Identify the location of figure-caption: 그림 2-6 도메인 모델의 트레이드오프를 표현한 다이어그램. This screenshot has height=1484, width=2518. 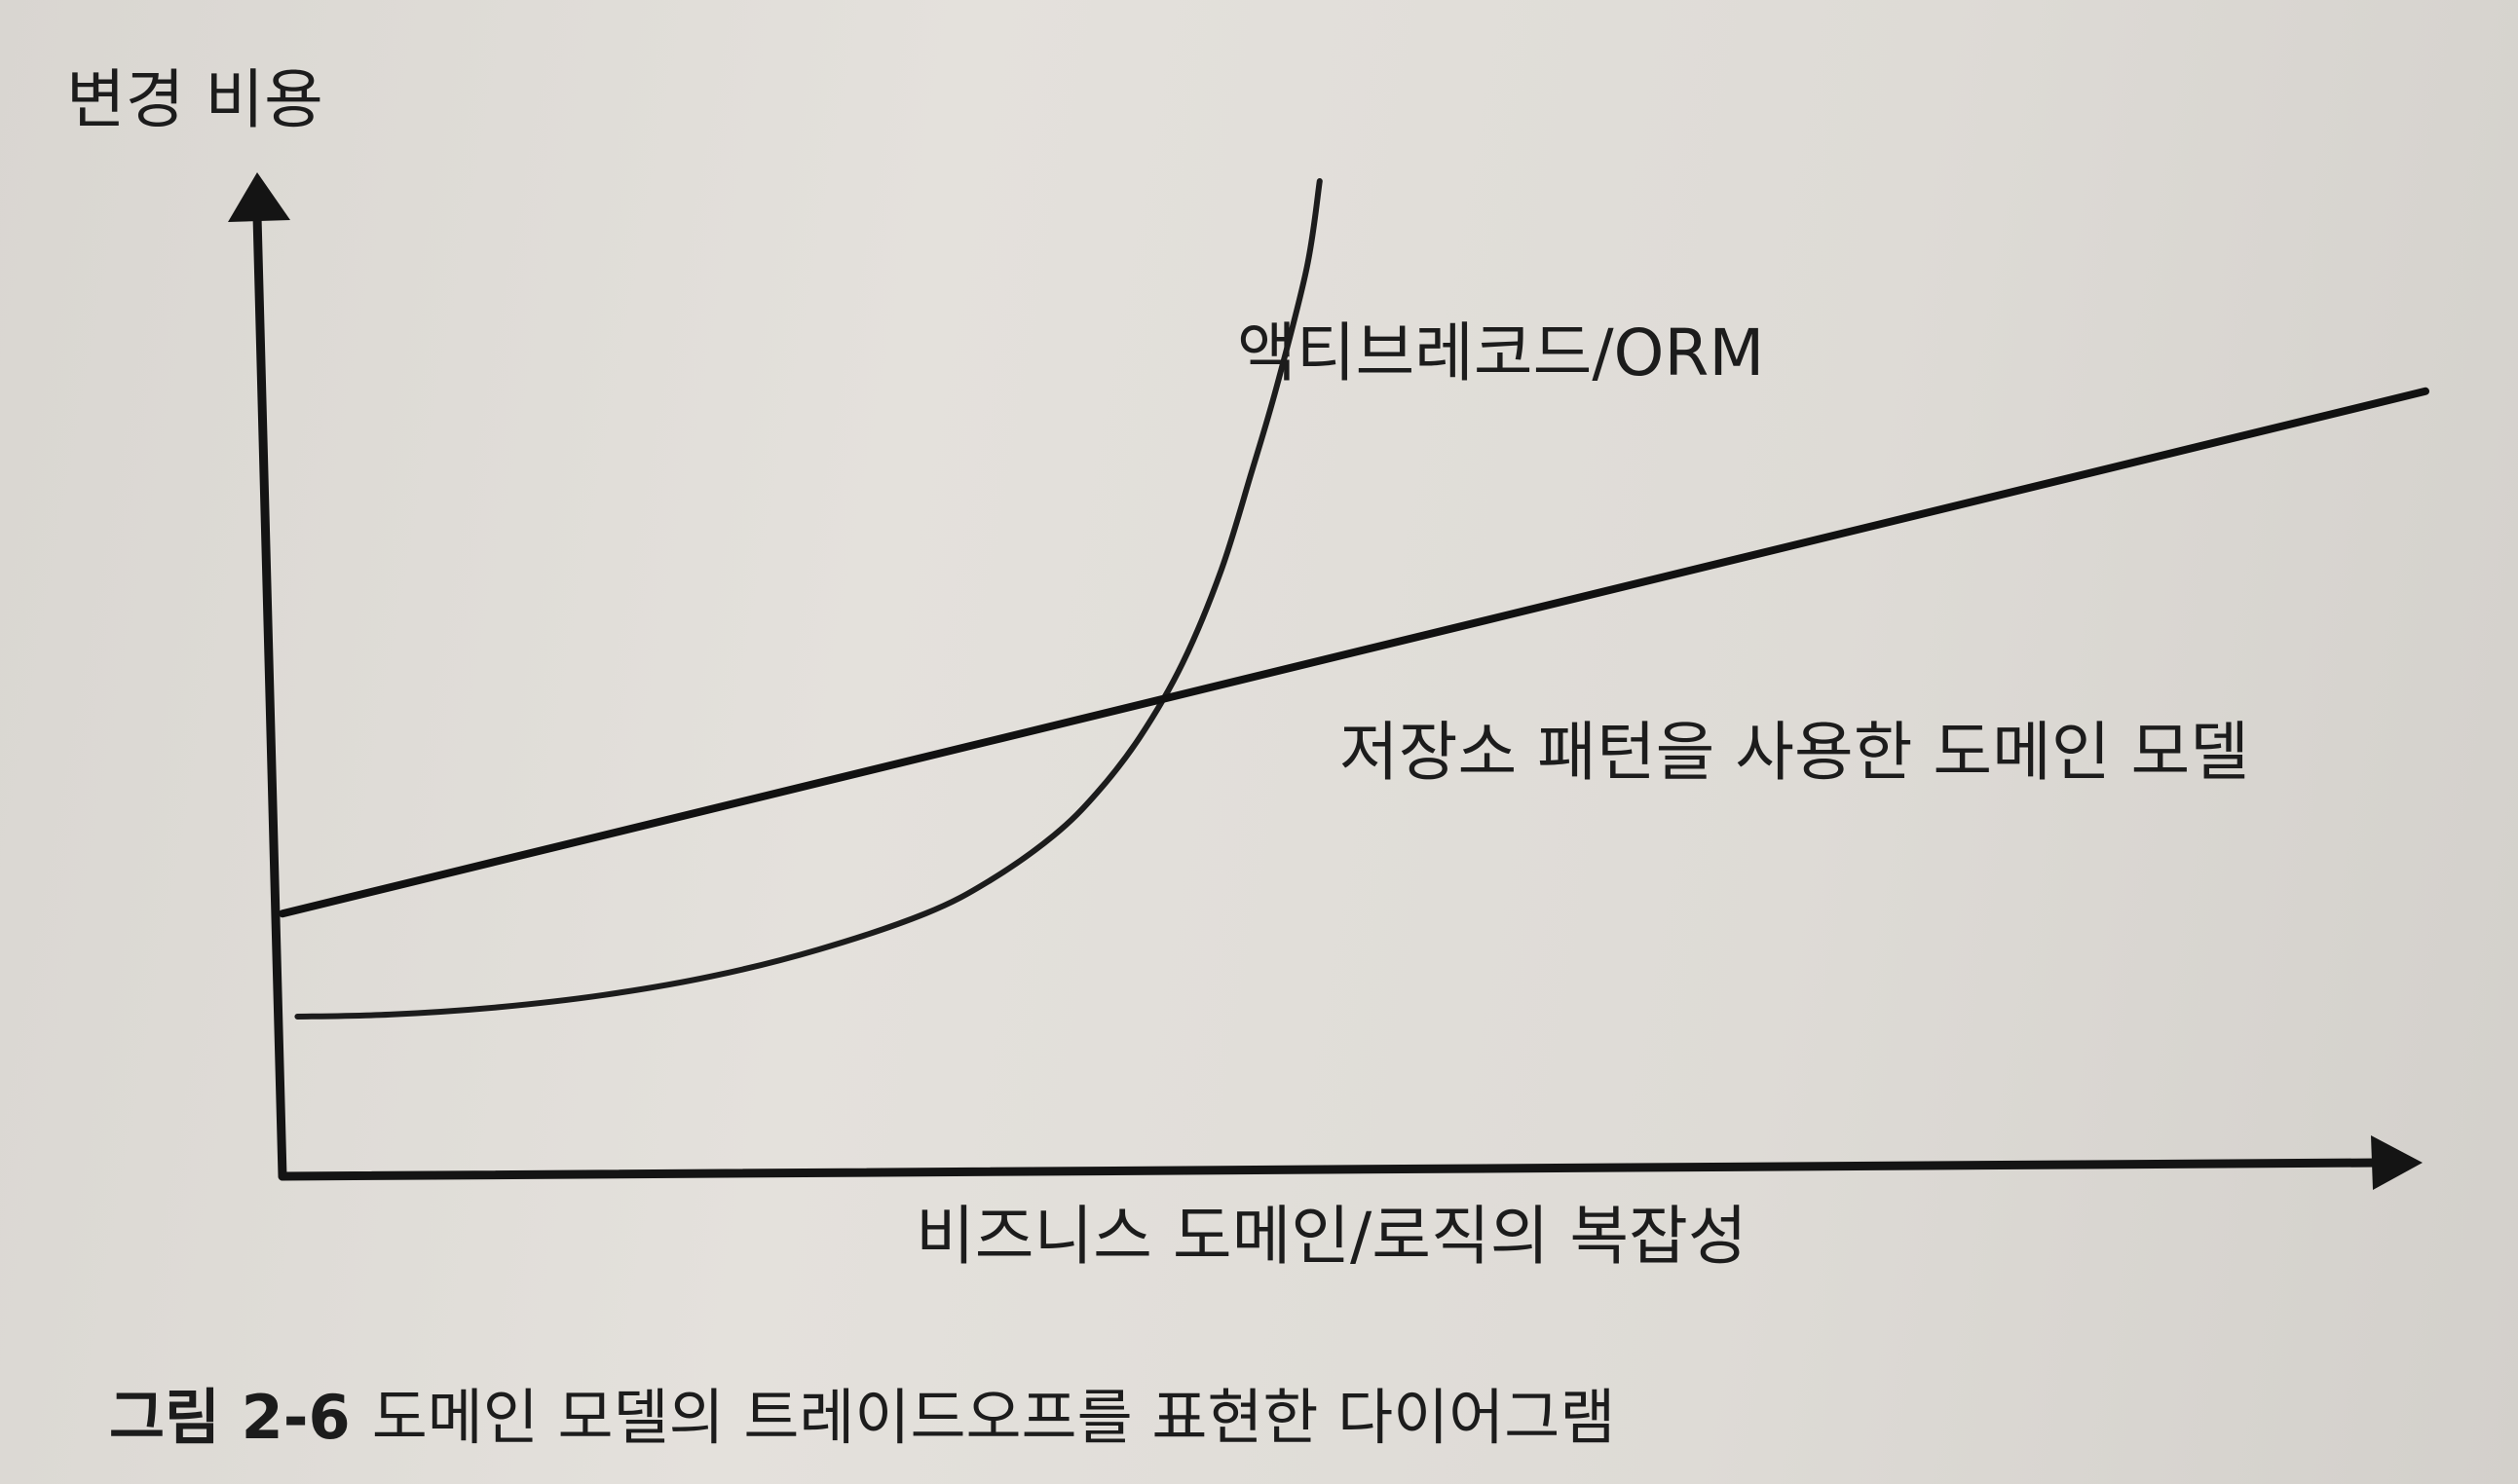
(862, 1412).